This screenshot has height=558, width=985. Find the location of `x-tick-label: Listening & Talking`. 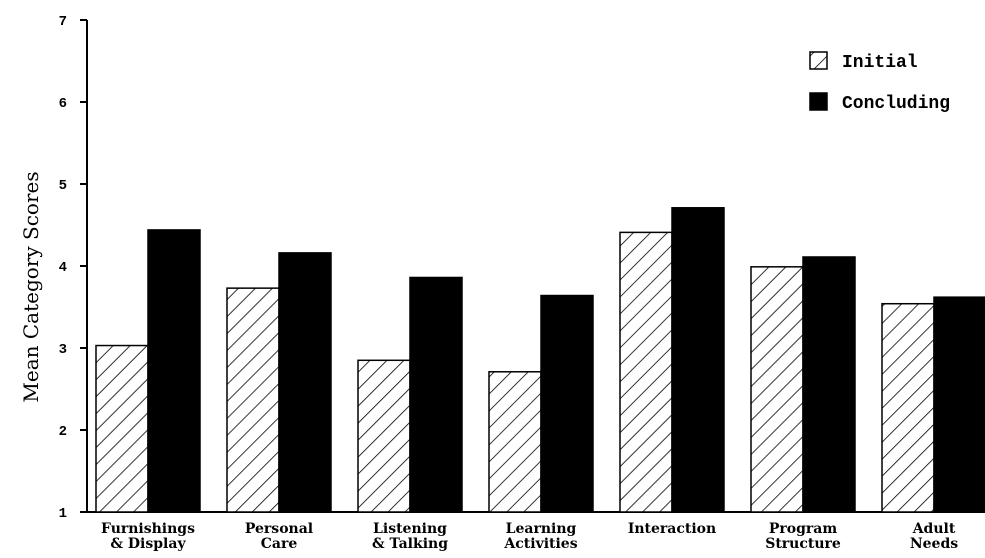

x-tick-label: Listening & Talking is located at coordinates (410, 536).